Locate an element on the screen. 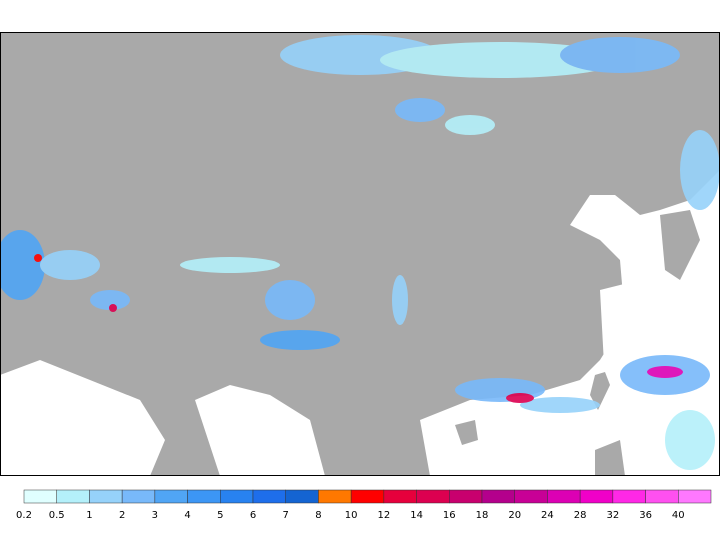  legend-label: 0.2 is located at coordinates (24, 515).